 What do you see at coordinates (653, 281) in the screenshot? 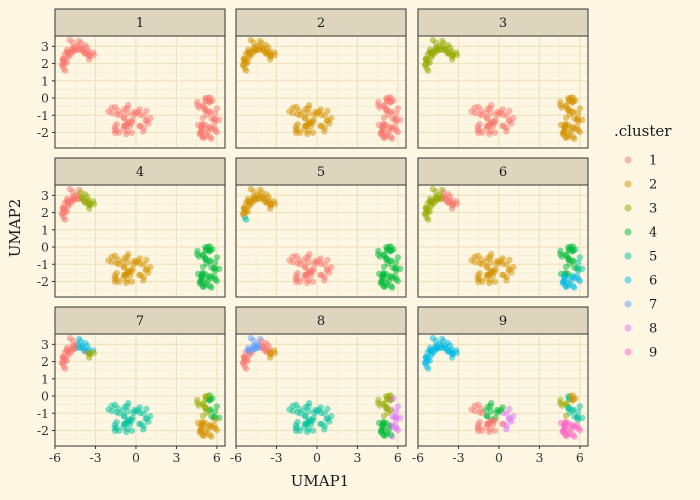
I see `legend-label-6: 6` at bounding box center [653, 281].